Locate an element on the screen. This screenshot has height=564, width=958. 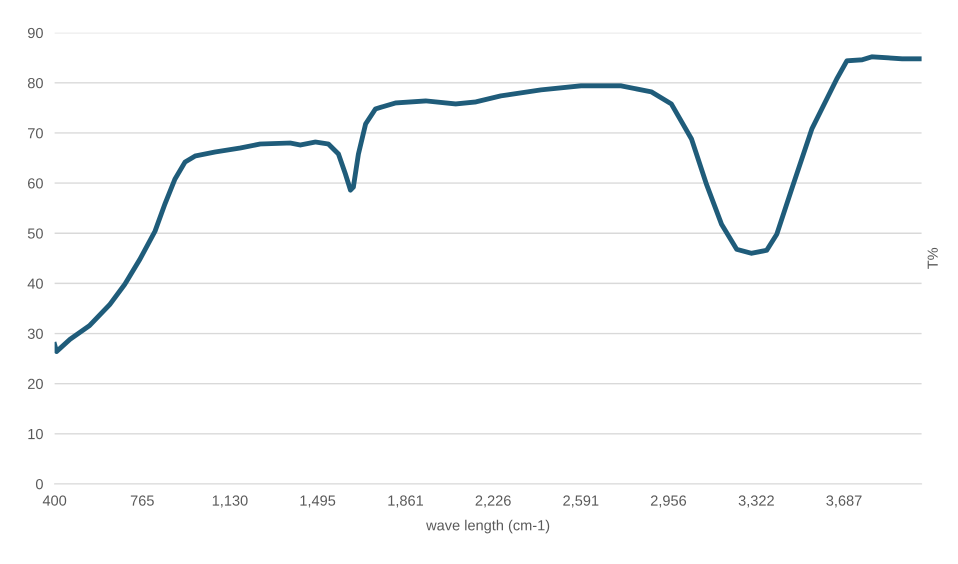
y-tick-label: 60 is located at coordinates (35, 183).